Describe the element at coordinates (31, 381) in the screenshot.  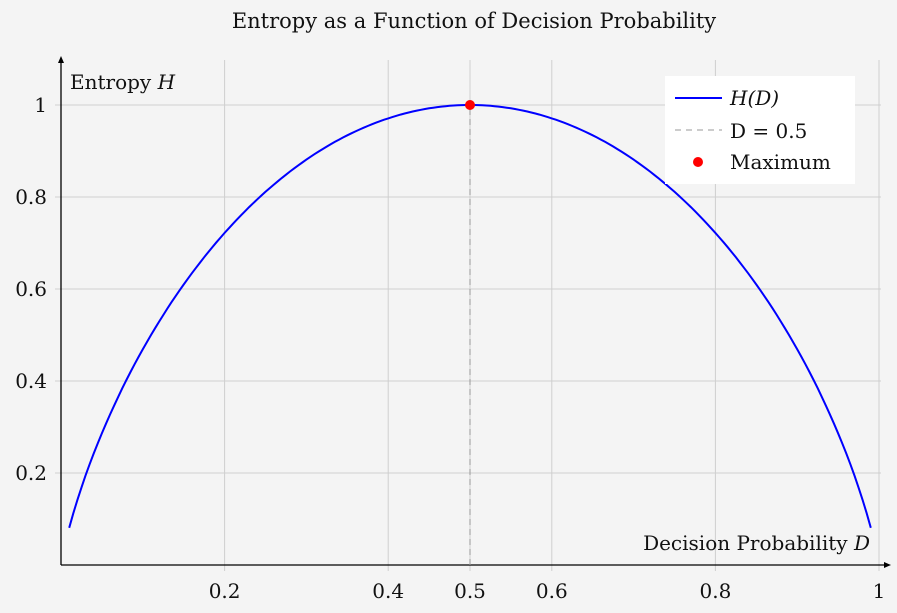
I see `y-tick-label: 0.4` at that location.